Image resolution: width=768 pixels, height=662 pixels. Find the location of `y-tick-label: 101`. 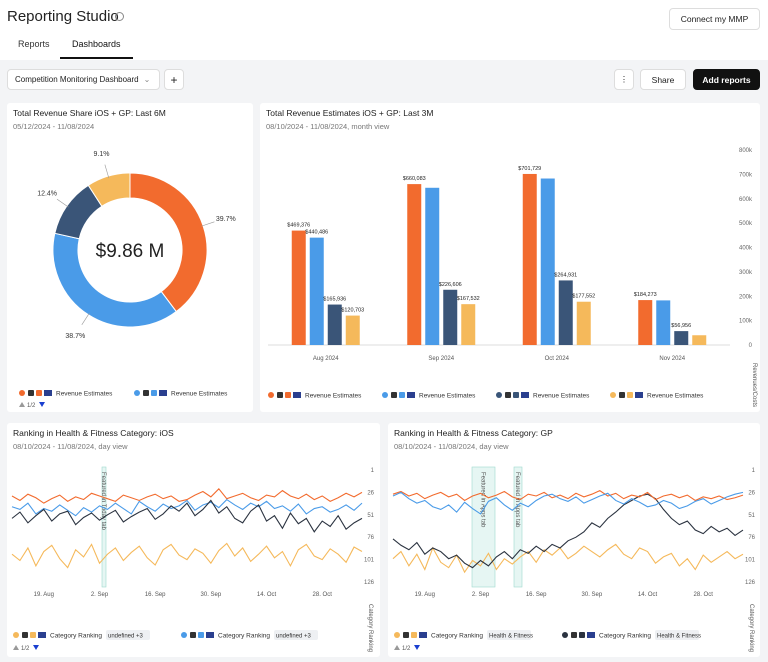

y-tick-label: 101 is located at coordinates (369, 561).